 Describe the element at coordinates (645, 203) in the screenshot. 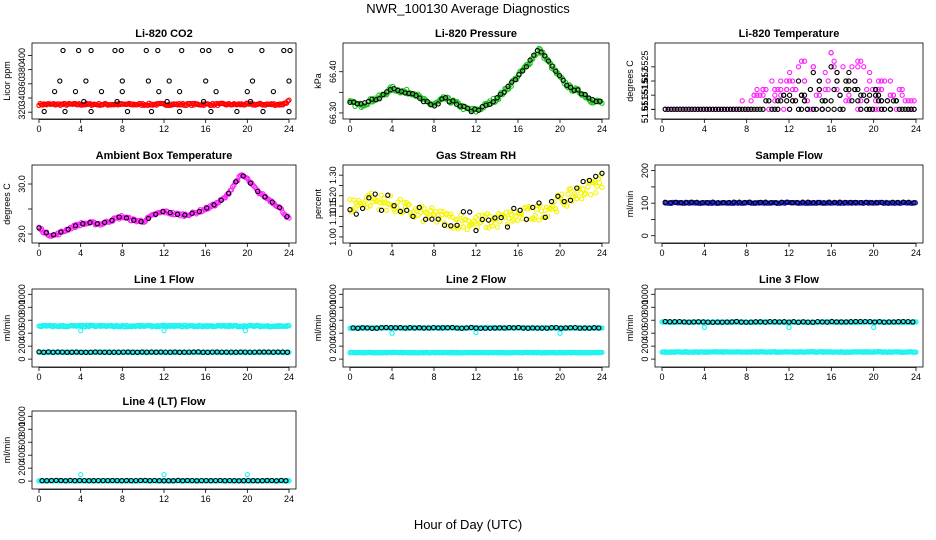

I see `y-tick-label: 100` at that location.